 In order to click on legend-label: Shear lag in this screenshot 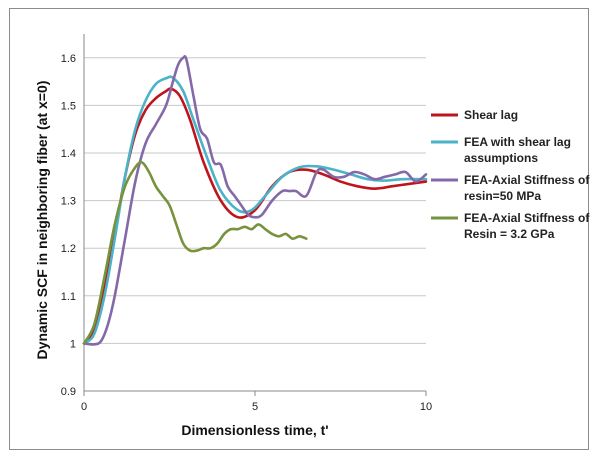, I will do `click(491, 115)`.